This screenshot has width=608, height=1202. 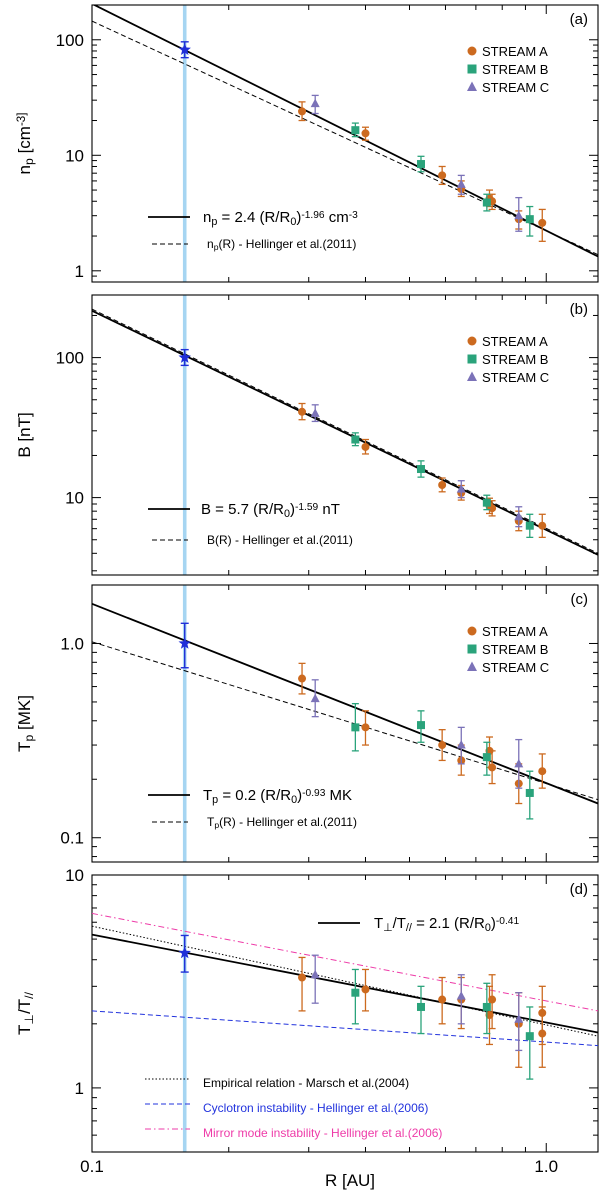 I want to click on y-axis-label: Tp [MK], so click(x=25, y=723).